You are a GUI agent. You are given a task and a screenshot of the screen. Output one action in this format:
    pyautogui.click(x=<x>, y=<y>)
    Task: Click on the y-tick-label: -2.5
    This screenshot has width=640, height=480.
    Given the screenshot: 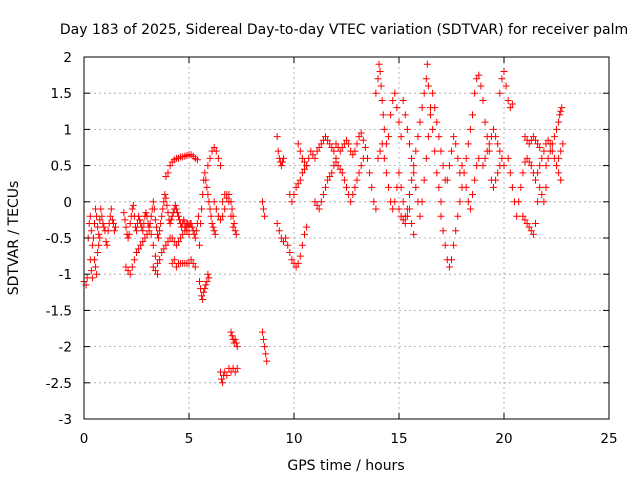 What is the action you would take?
    pyautogui.click(x=59, y=384)
    